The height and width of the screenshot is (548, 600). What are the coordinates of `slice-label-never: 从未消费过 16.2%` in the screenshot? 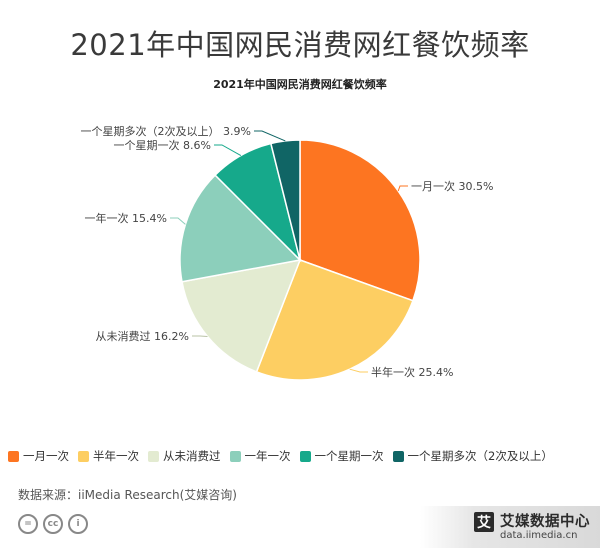 It's located at (142, 336).